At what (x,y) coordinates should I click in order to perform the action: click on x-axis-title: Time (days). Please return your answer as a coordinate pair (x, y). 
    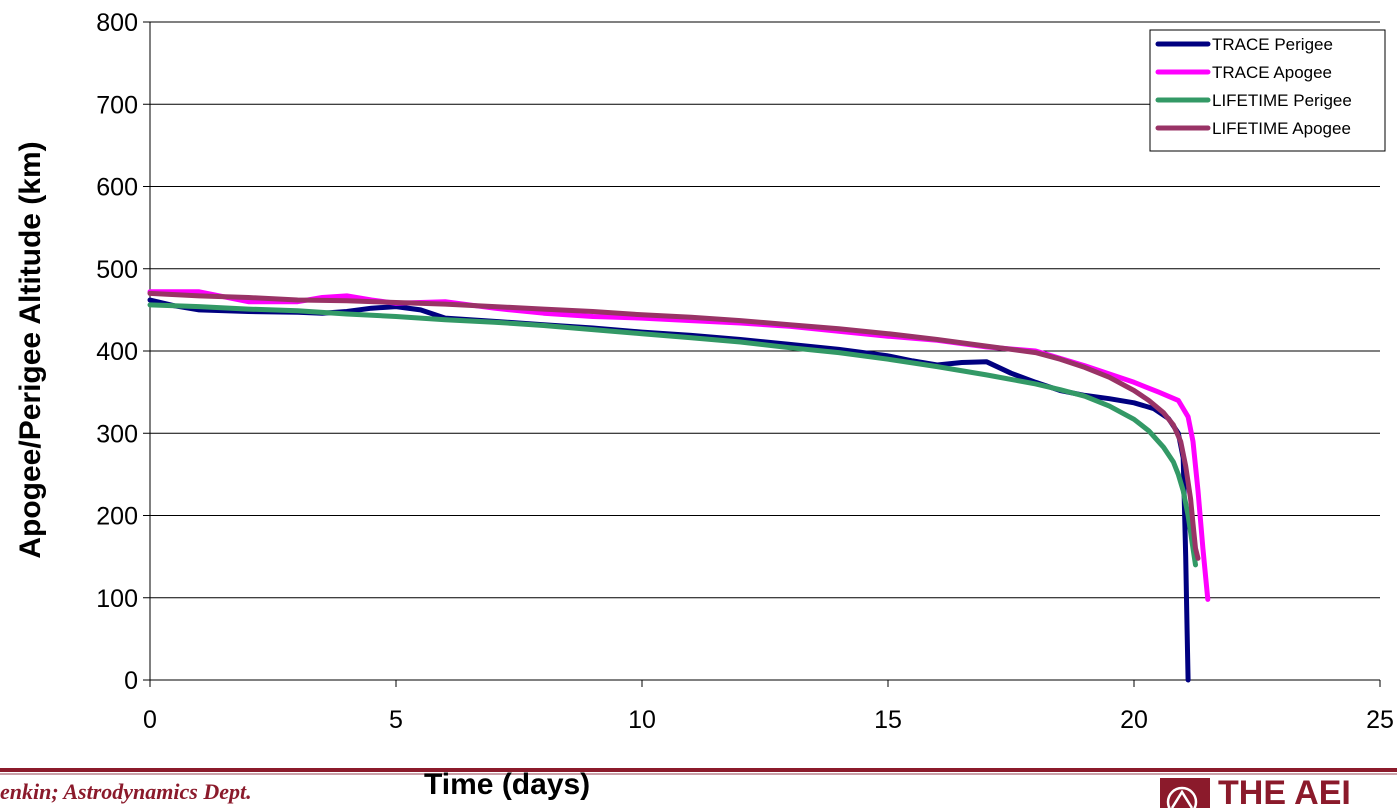
    Looking at the image, I should click on (507, 784).